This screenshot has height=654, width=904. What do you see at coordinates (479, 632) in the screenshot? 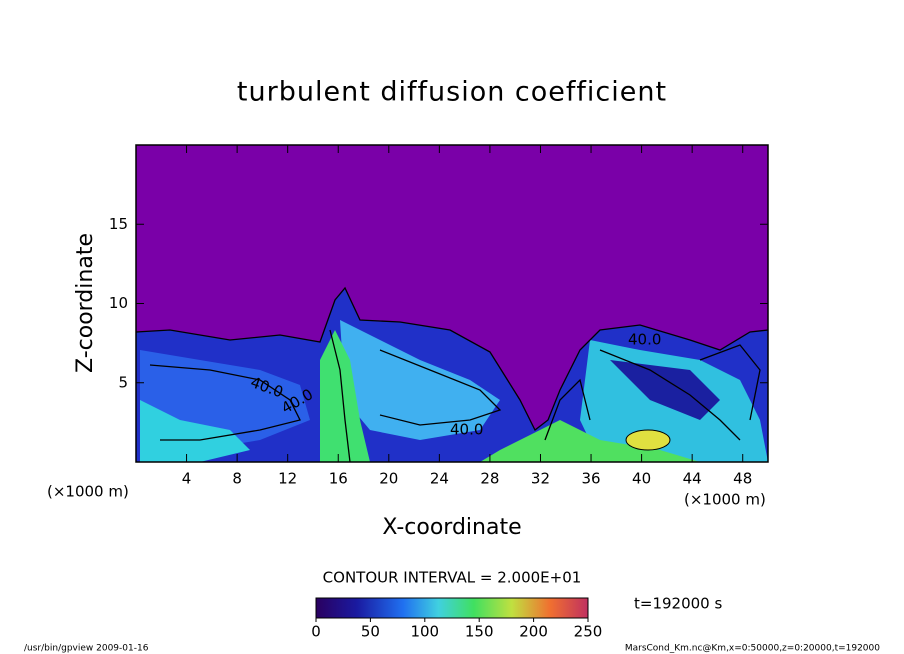
I see `colorbar-tick-label: 150` at bounding box center [479, 632].